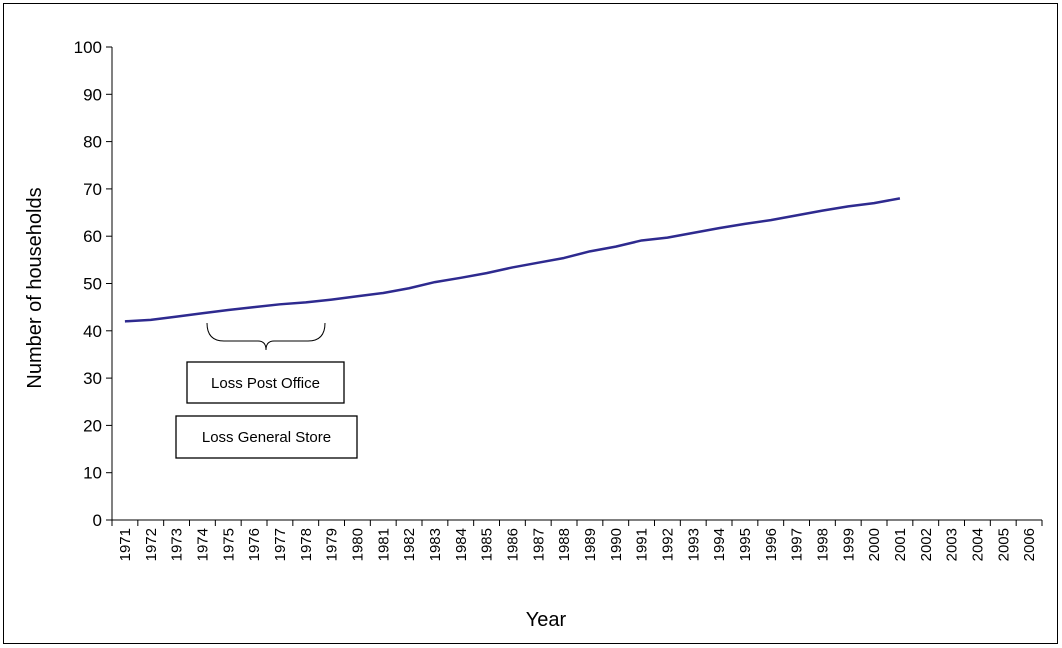 This screenshot has height=648, width=1062. I want to click on y-tick-label: 100, so click(88, 47).